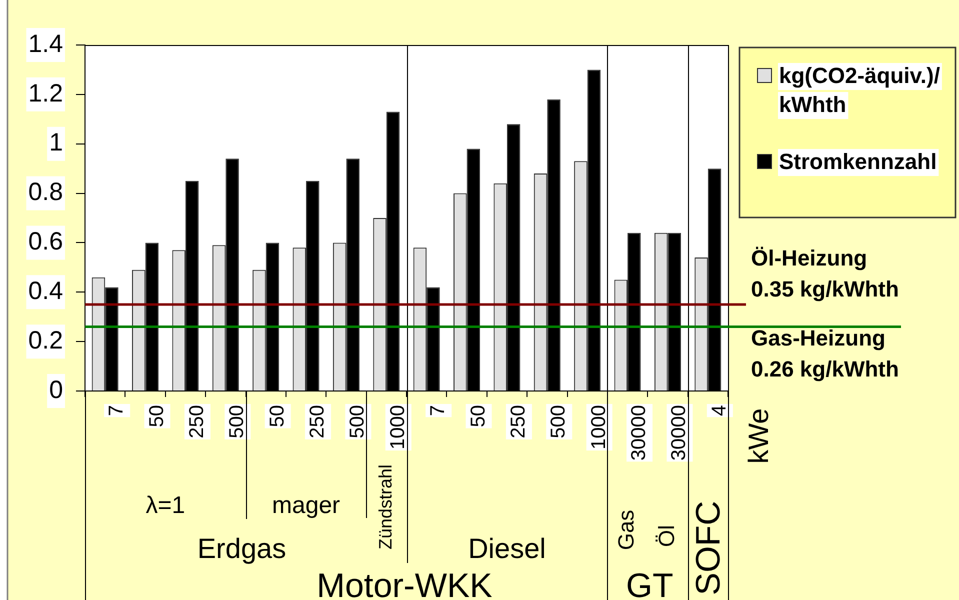  Describe the element at coordinates (626, 530) in the screenshot. I see `text: Gas` at that location.